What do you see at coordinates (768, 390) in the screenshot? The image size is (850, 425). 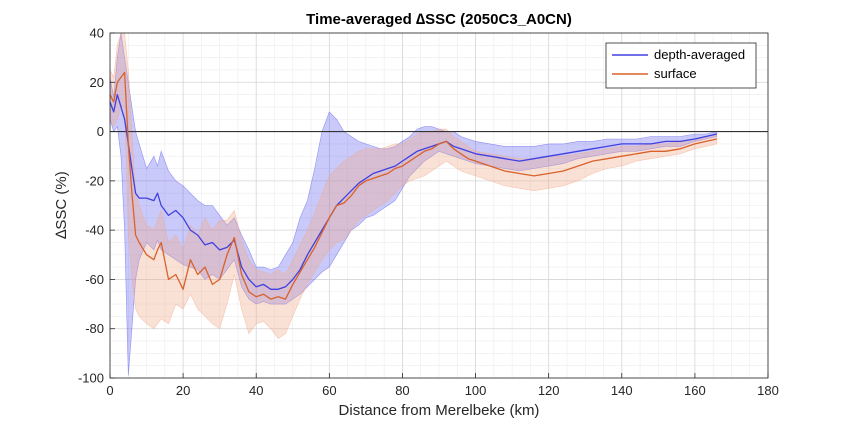 I see `x-tick-label: 180` at bounding box center [768, 390].